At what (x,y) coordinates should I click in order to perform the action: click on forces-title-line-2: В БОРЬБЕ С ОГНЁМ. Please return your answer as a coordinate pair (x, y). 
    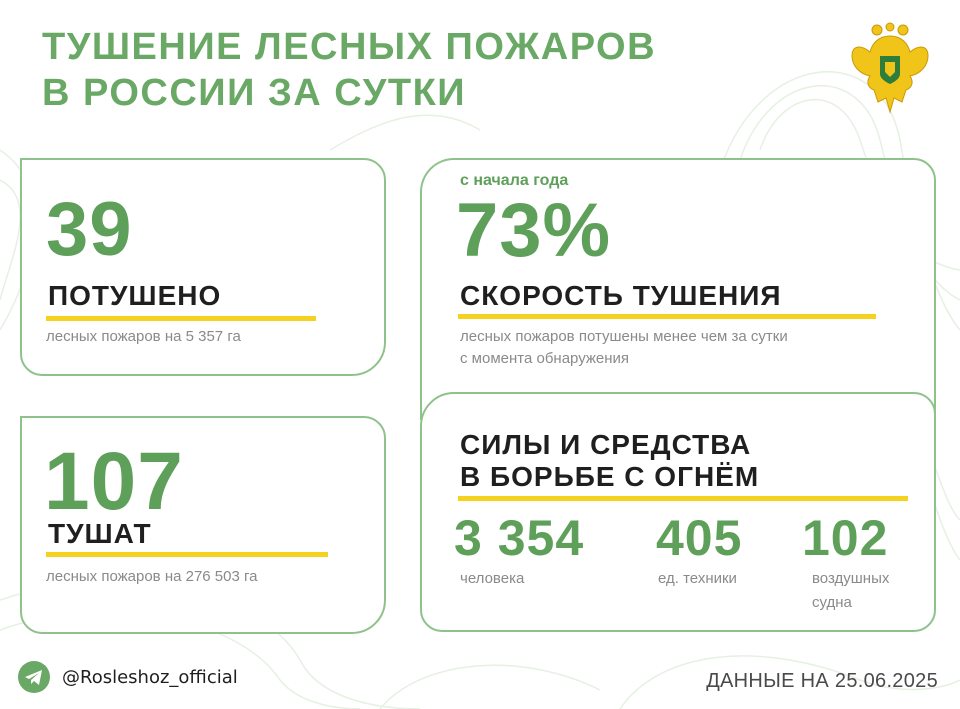
    Looking at the image, I should click on (610, 476).